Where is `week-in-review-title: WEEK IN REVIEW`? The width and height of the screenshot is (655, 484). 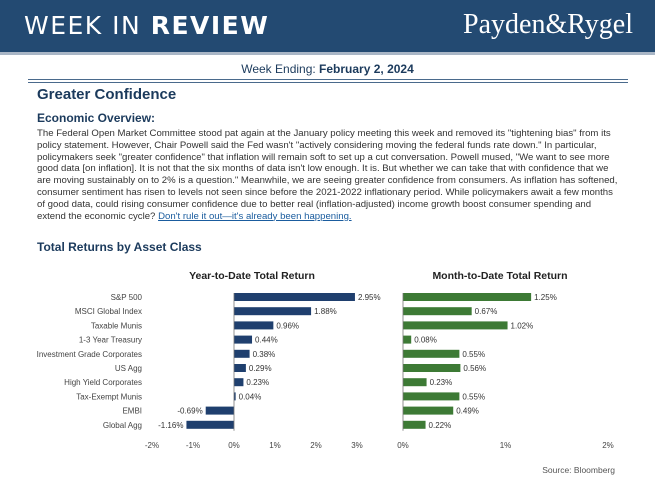
week-in-review-title: WEEK IN REVIEW is located at coordinates (147, 25).